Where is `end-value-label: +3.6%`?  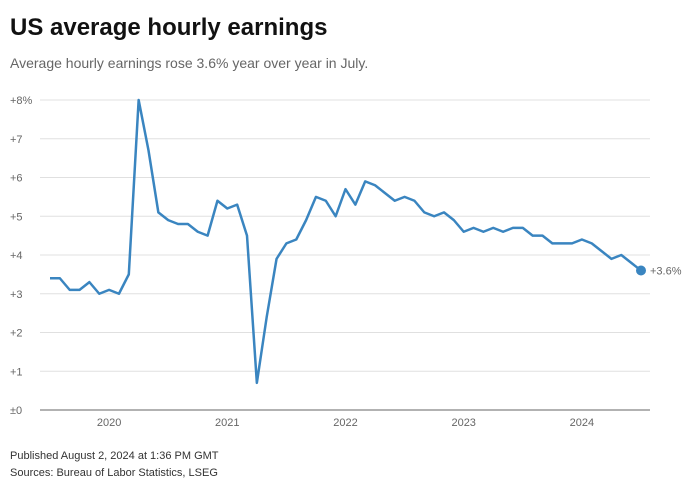
end-value-label: +3.6% is located at coordinates (666, 272).